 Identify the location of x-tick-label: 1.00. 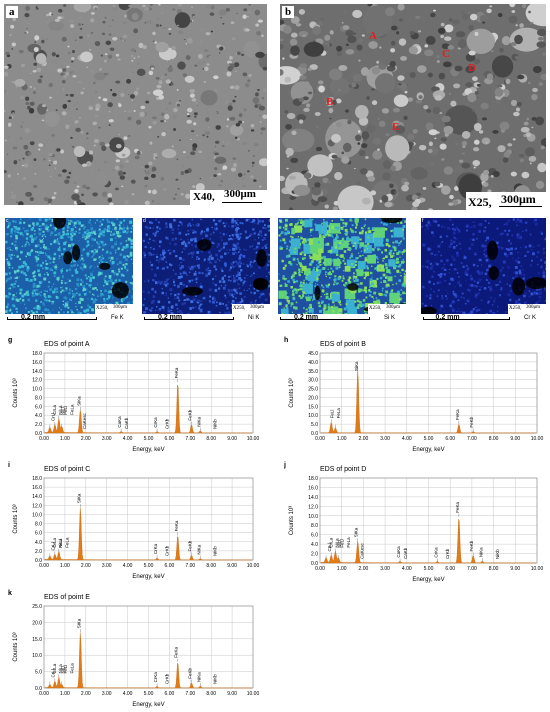
(65, 439).